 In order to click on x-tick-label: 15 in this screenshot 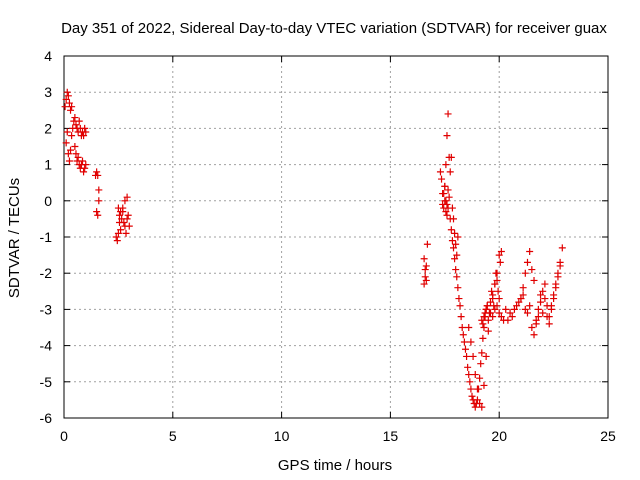, I will do `click(391, 436)`.